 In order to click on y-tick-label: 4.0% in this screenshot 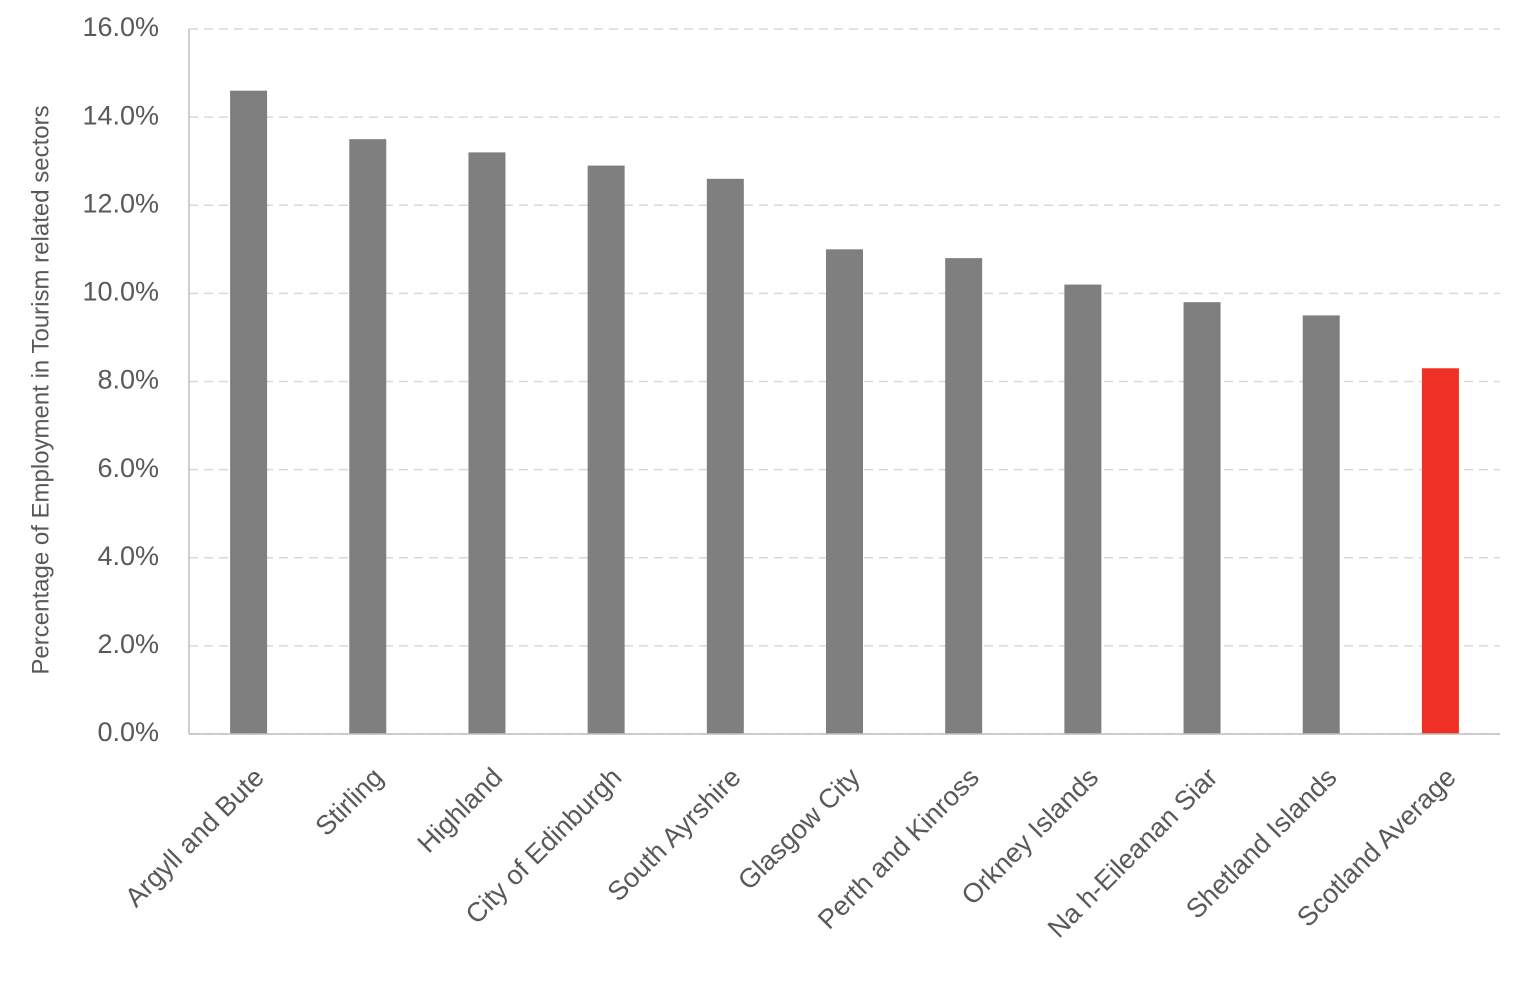, I will do `click(128, 556)`.